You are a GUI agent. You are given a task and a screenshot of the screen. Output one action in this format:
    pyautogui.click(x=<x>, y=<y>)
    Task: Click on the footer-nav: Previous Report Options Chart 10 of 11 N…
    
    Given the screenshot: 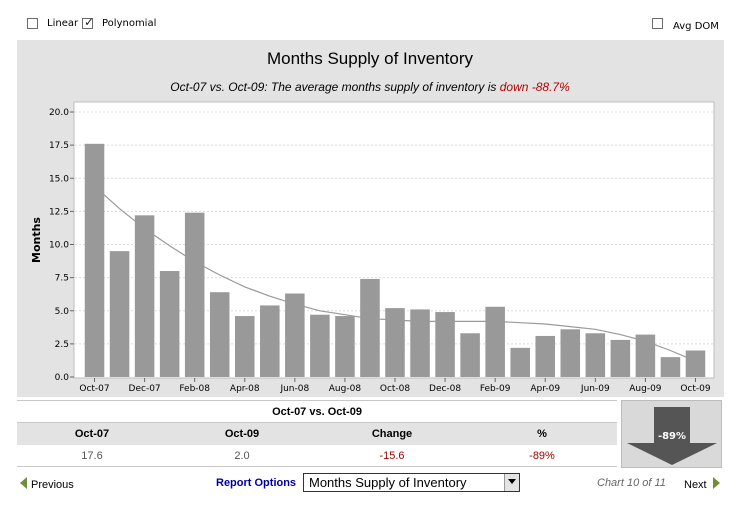 What is the action you would take?
    pyautogui.click(x=375, y=486)
    